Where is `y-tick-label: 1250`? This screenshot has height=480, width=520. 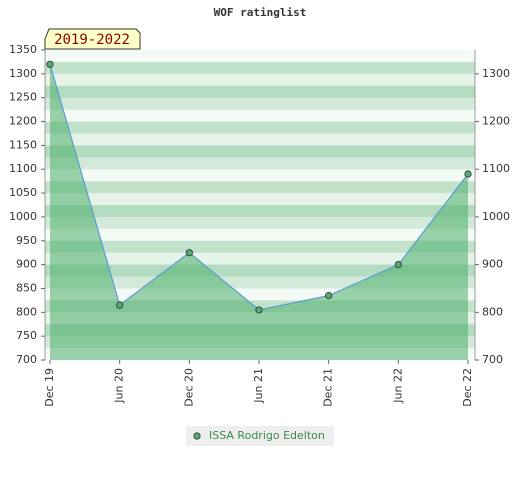
y-tick-label: 1250 is located at coordinates (23, 97).